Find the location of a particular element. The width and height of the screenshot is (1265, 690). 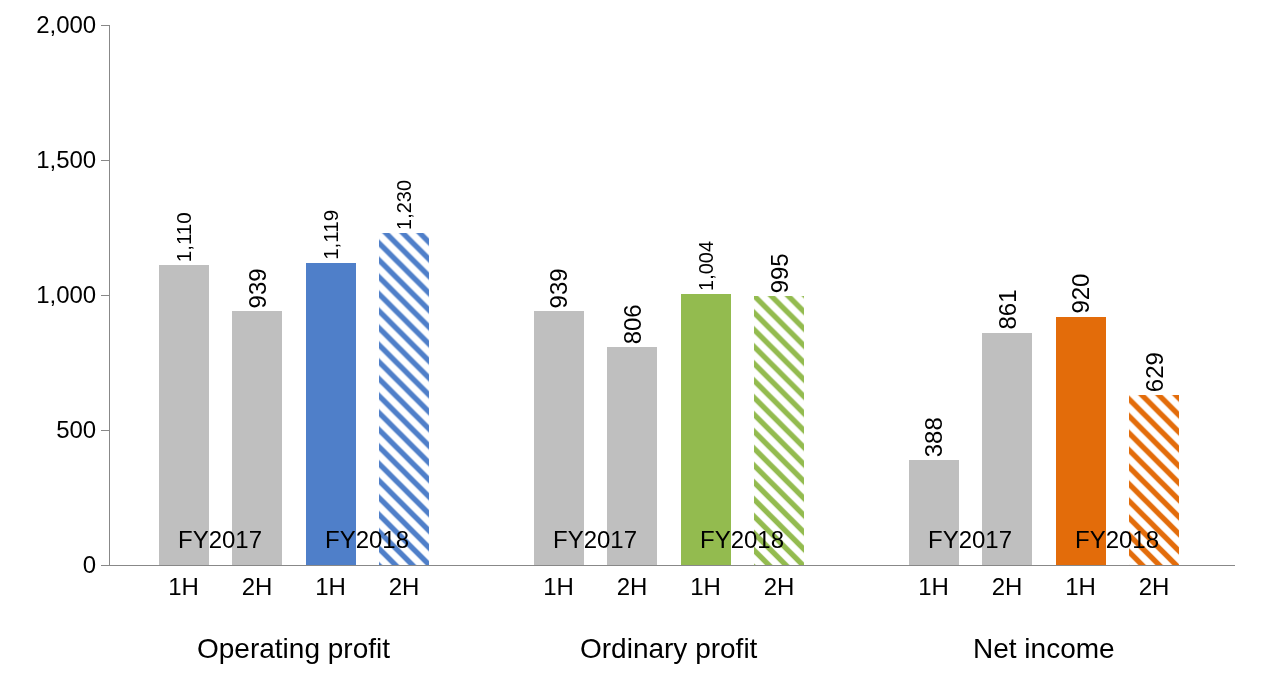

text: Ordinary profit is located at coordinates (669, 648).